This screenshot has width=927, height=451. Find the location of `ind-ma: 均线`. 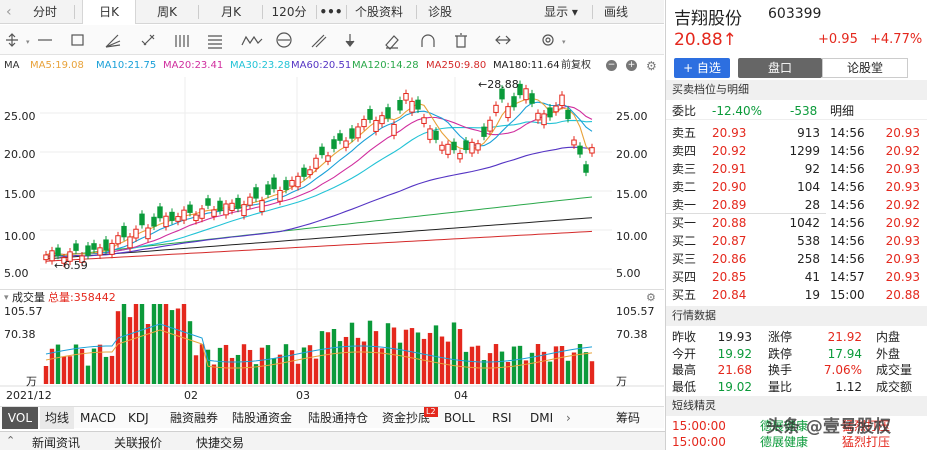

ind-ma: 均线 is located at coordinates (57, 418).